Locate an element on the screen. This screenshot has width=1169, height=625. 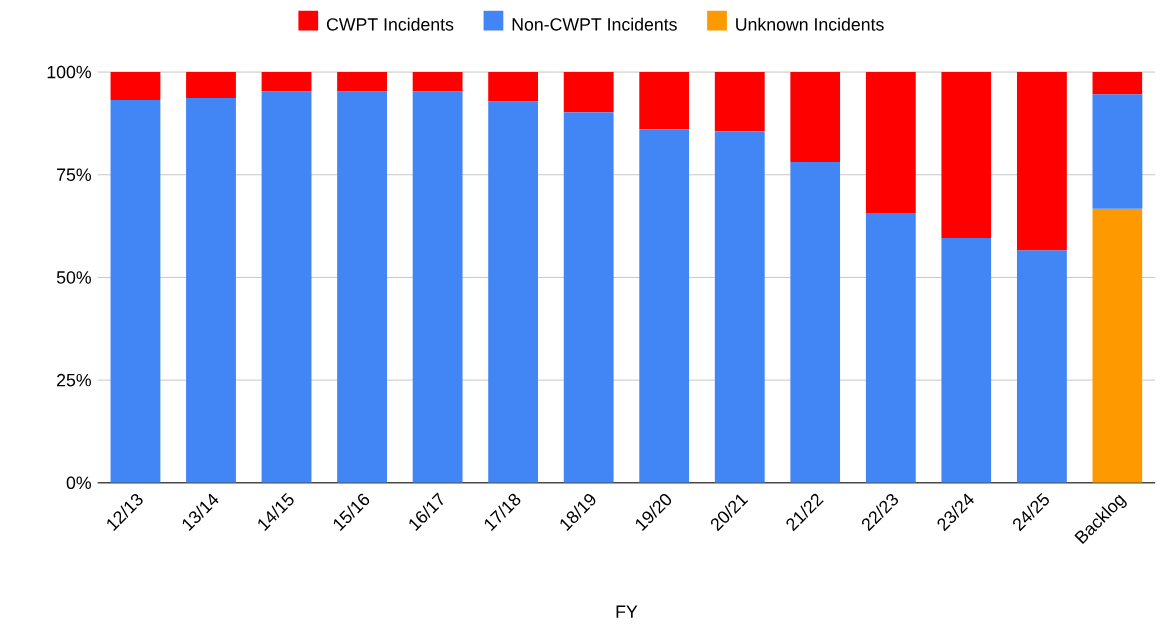
x-axis-title: FY is located at coordinates (627, 611).